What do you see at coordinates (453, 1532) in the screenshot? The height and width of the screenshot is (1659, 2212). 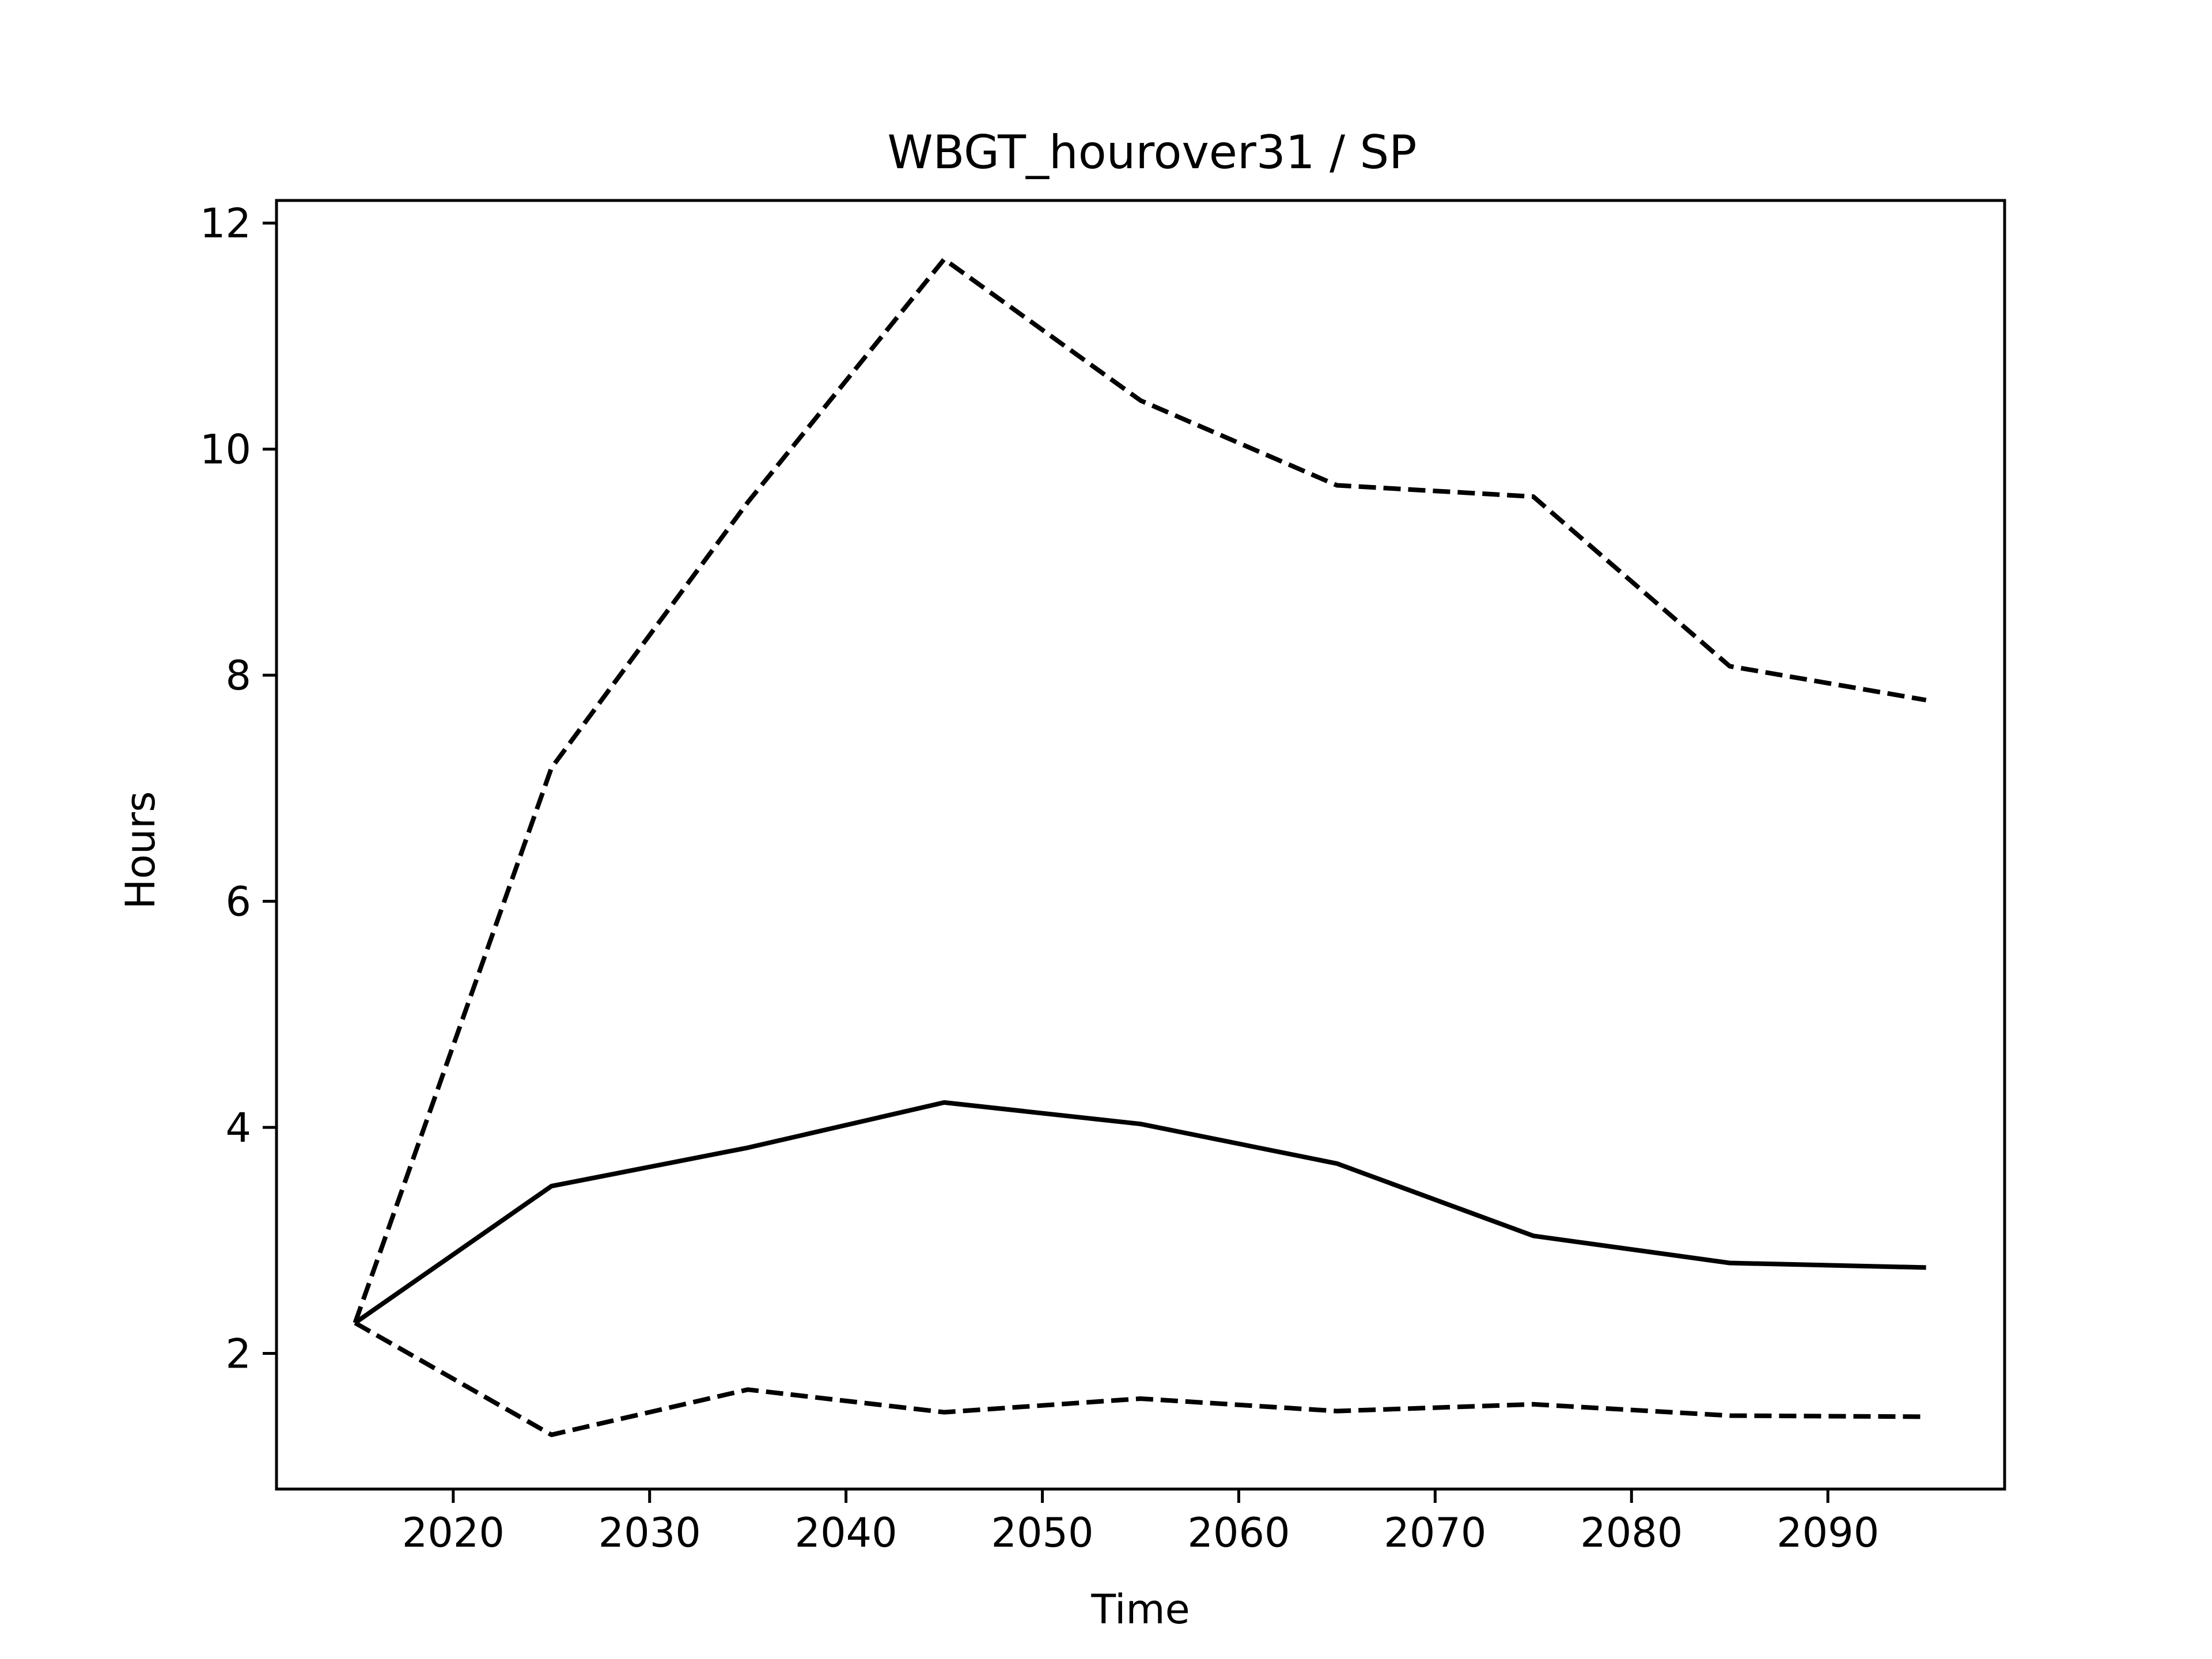 I see `x-tick-label-2020: 2020` at bounding box center [453, 1532].